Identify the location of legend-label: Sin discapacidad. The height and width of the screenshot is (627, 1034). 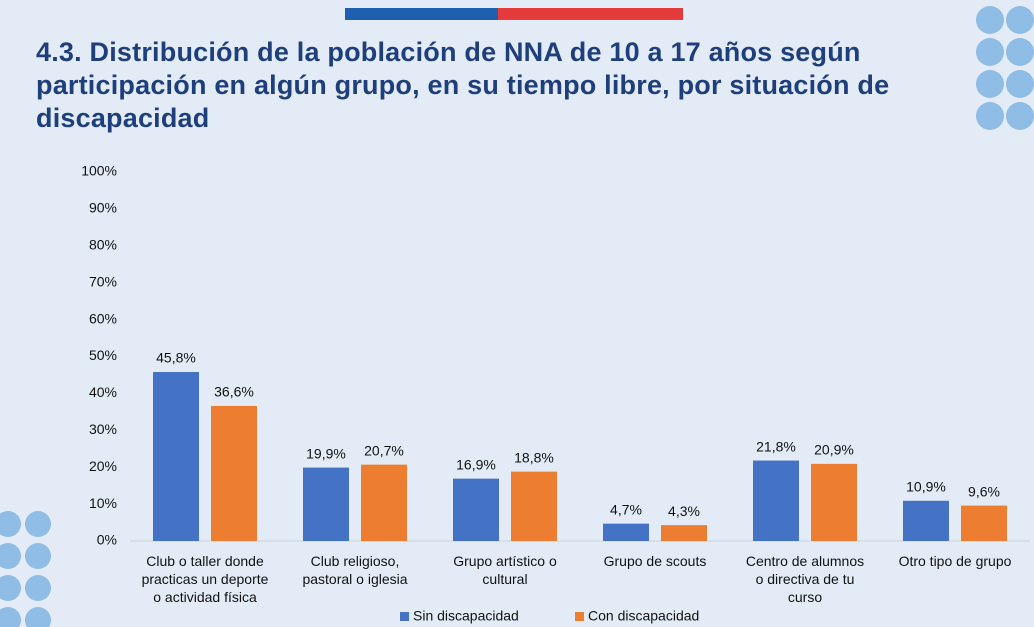
(466, 616).